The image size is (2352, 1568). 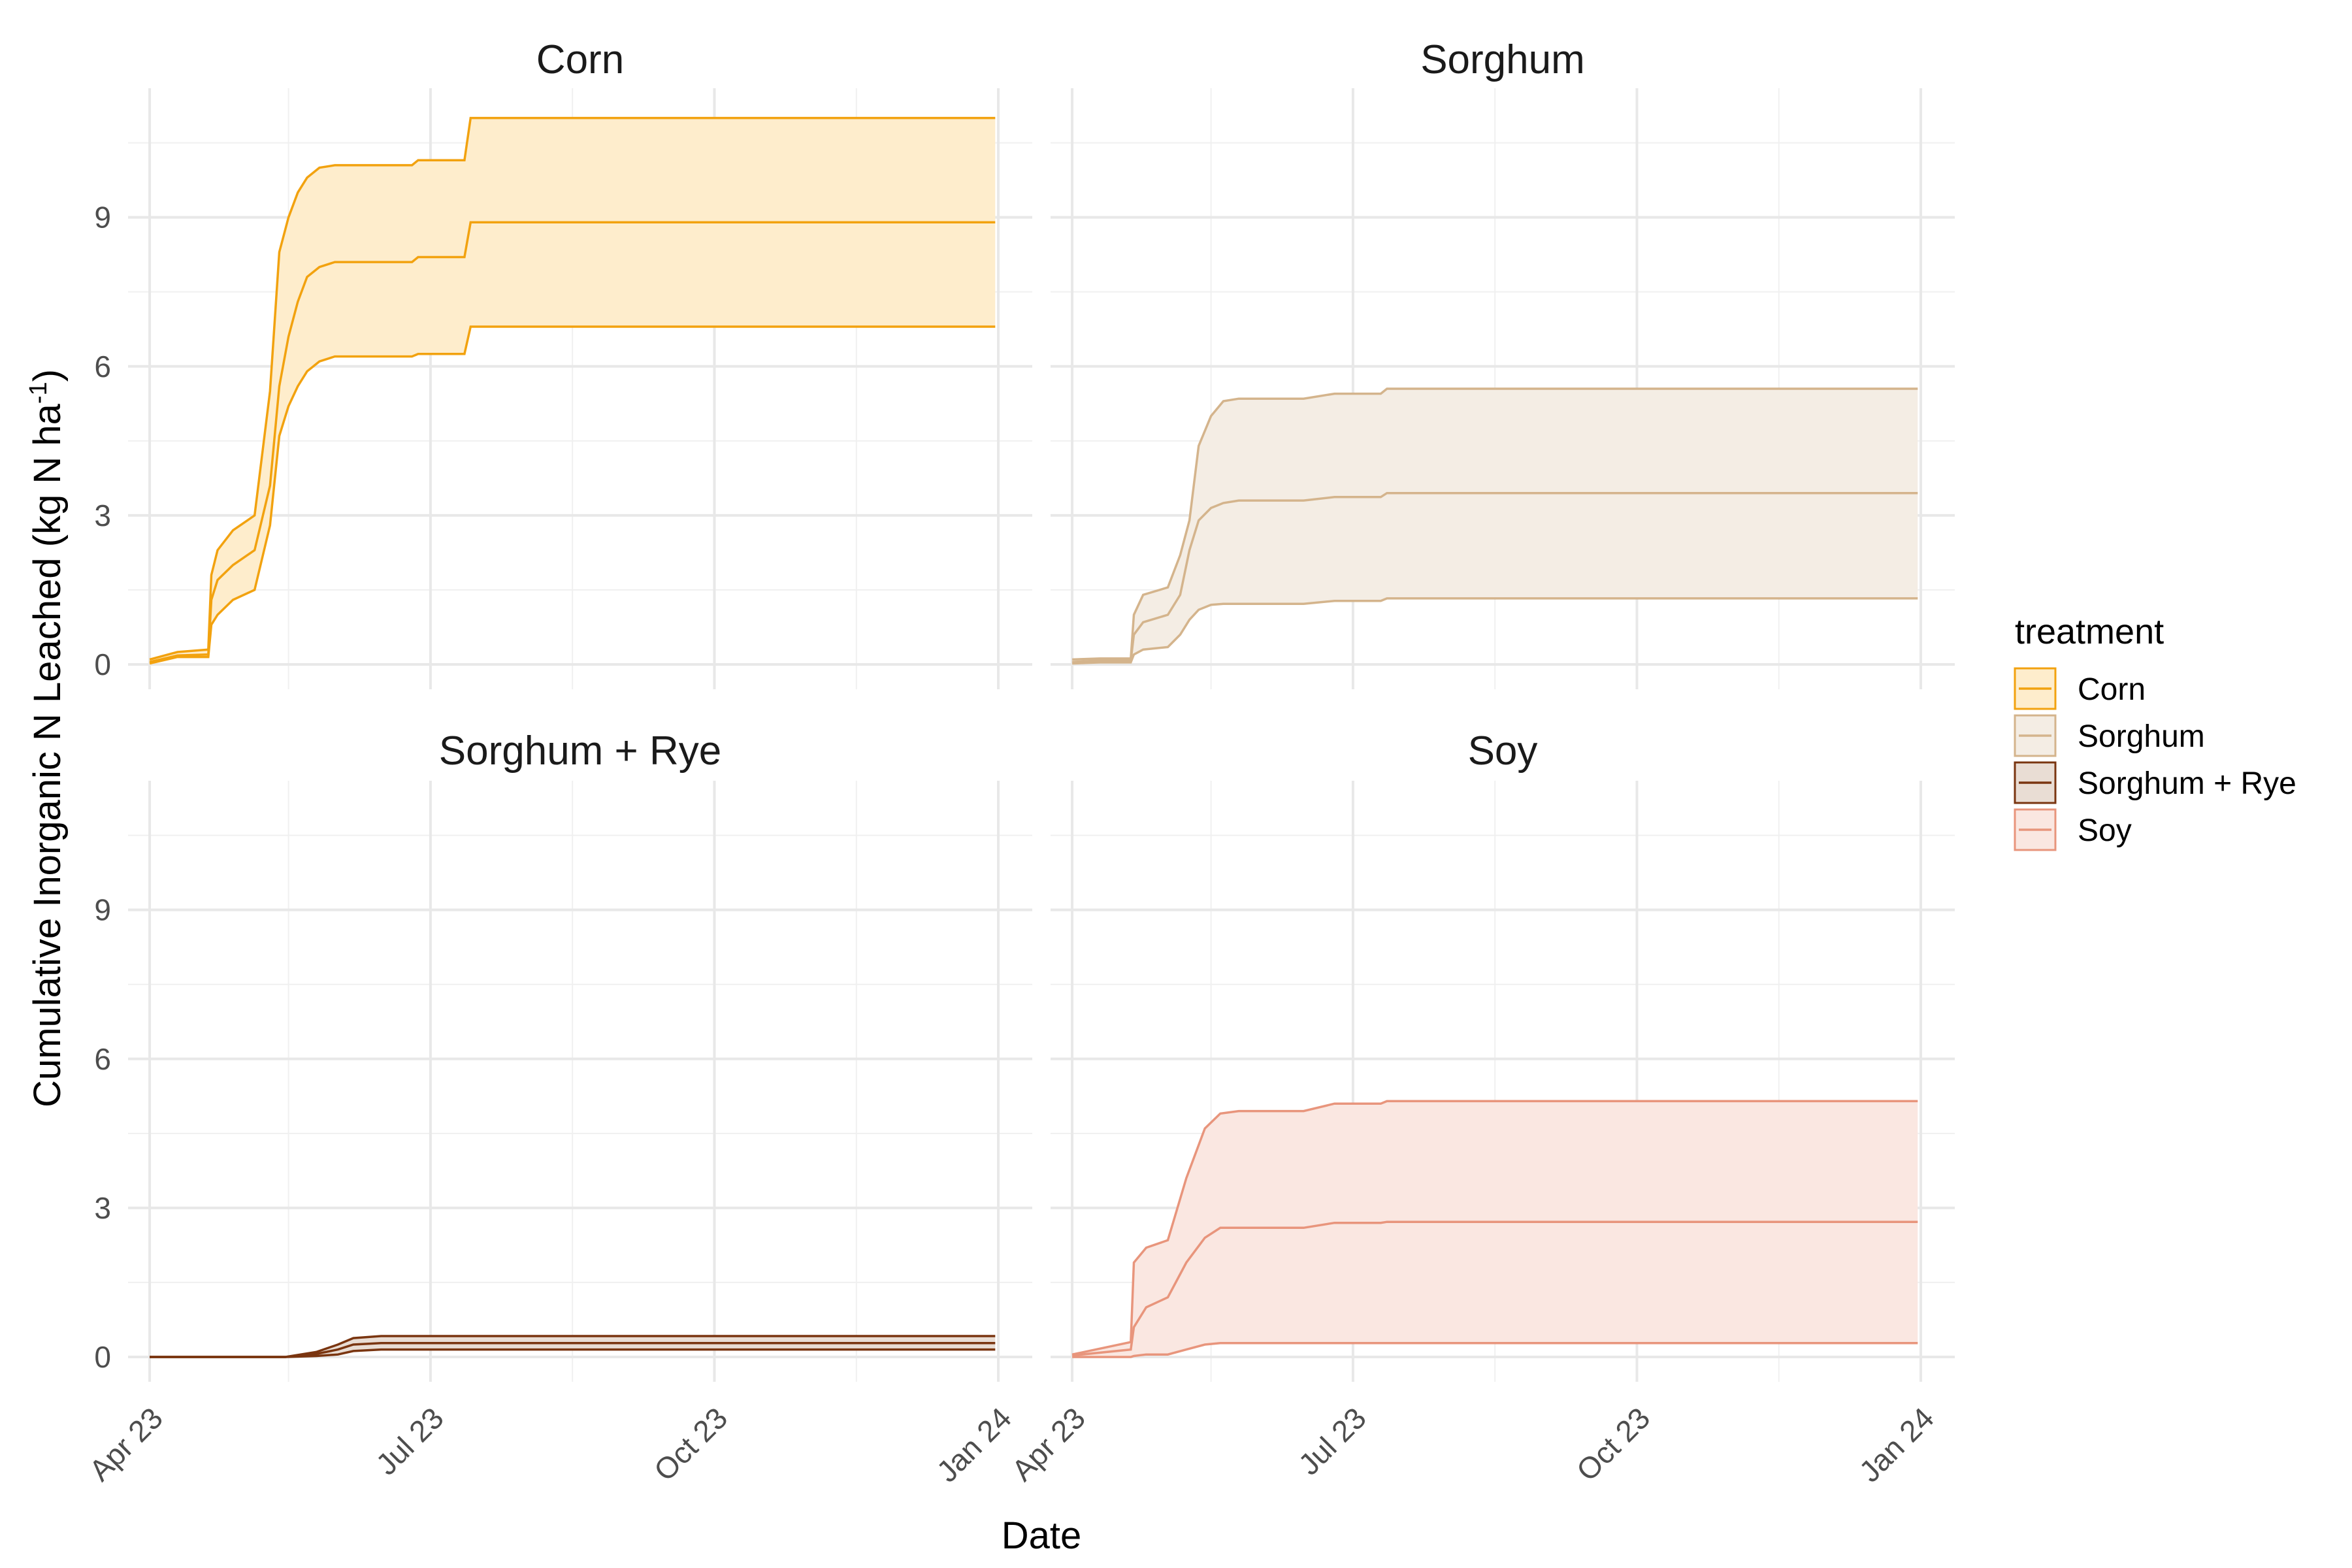 What do you see at coordinates (1042, 1535) in the screenshot?
I see `x-axis-title: Date` at bounding box center [1042, 1535].